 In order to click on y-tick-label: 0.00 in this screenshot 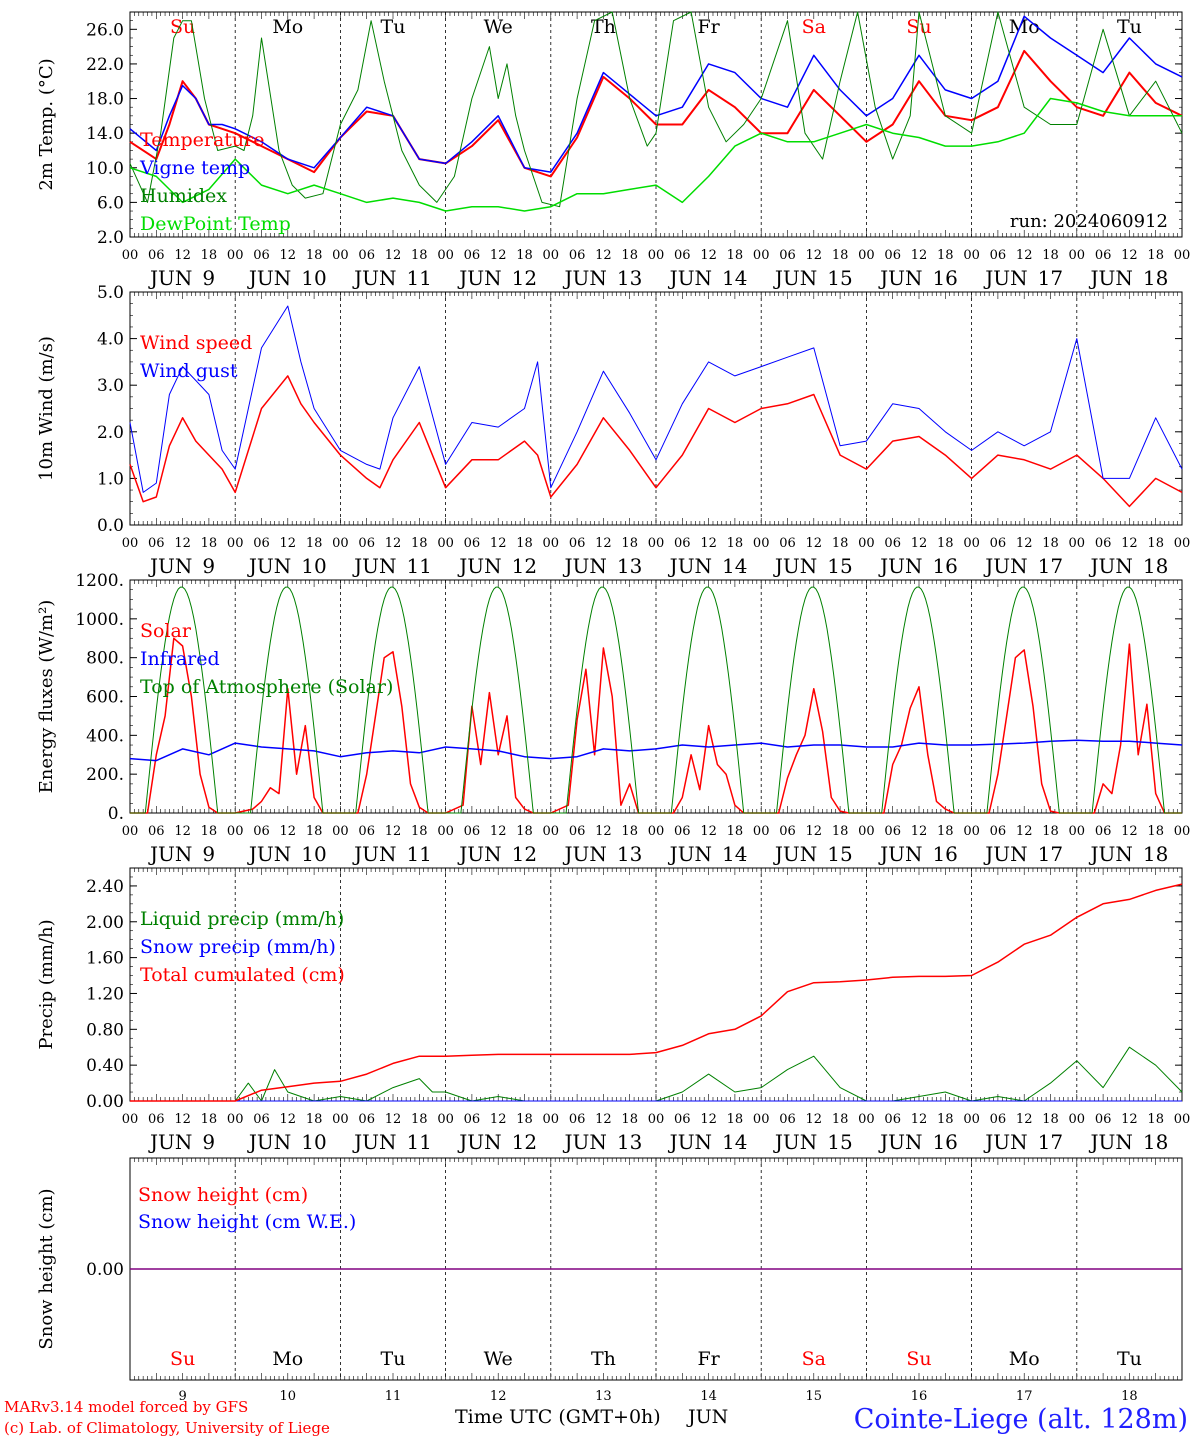, I will do `click(105, 1270)`.